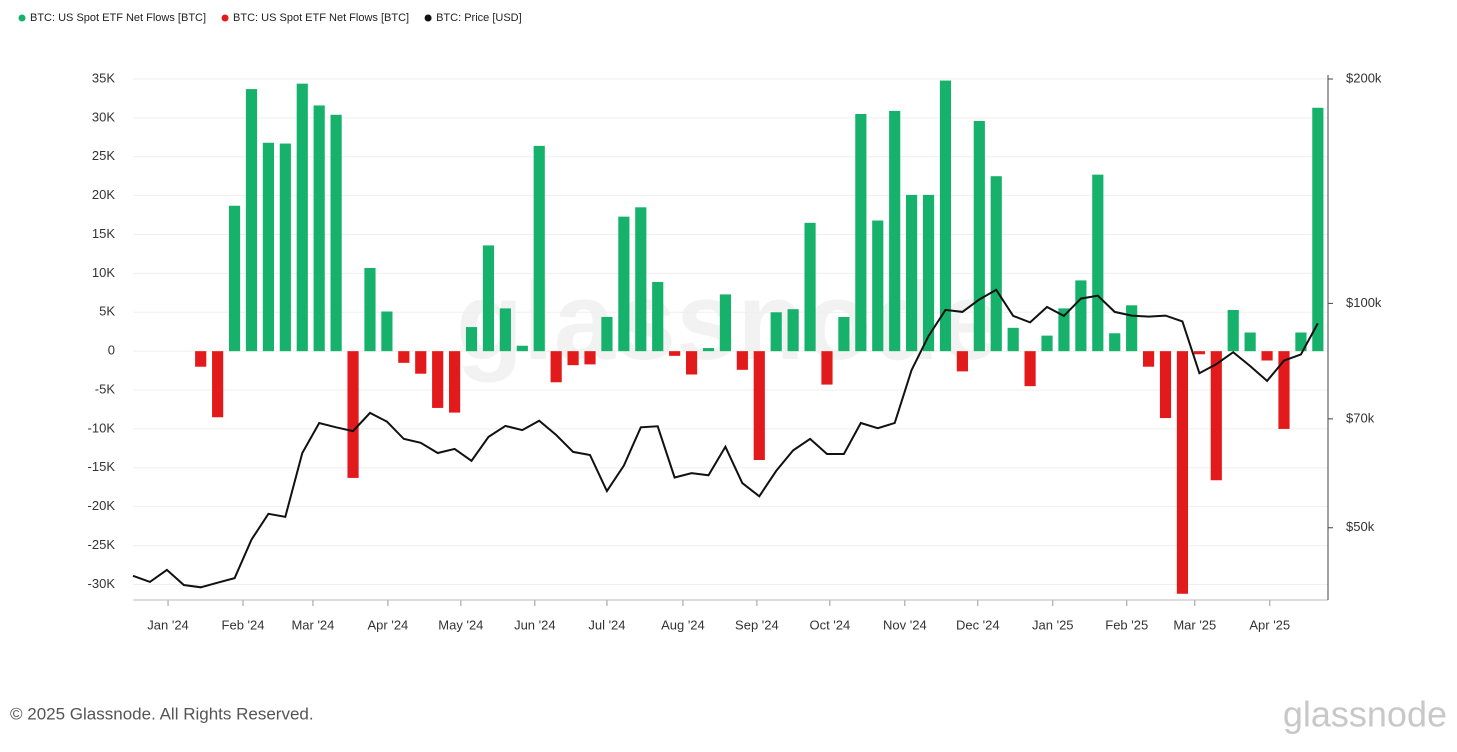  Describe the element at coordinates (1053, 624) in the screenshot. I see `x-tick-label: Jan '25` at that location.